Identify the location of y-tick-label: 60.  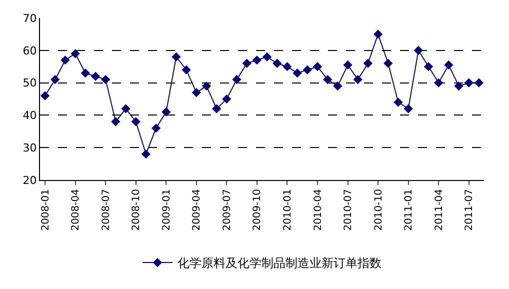
(29, 51).